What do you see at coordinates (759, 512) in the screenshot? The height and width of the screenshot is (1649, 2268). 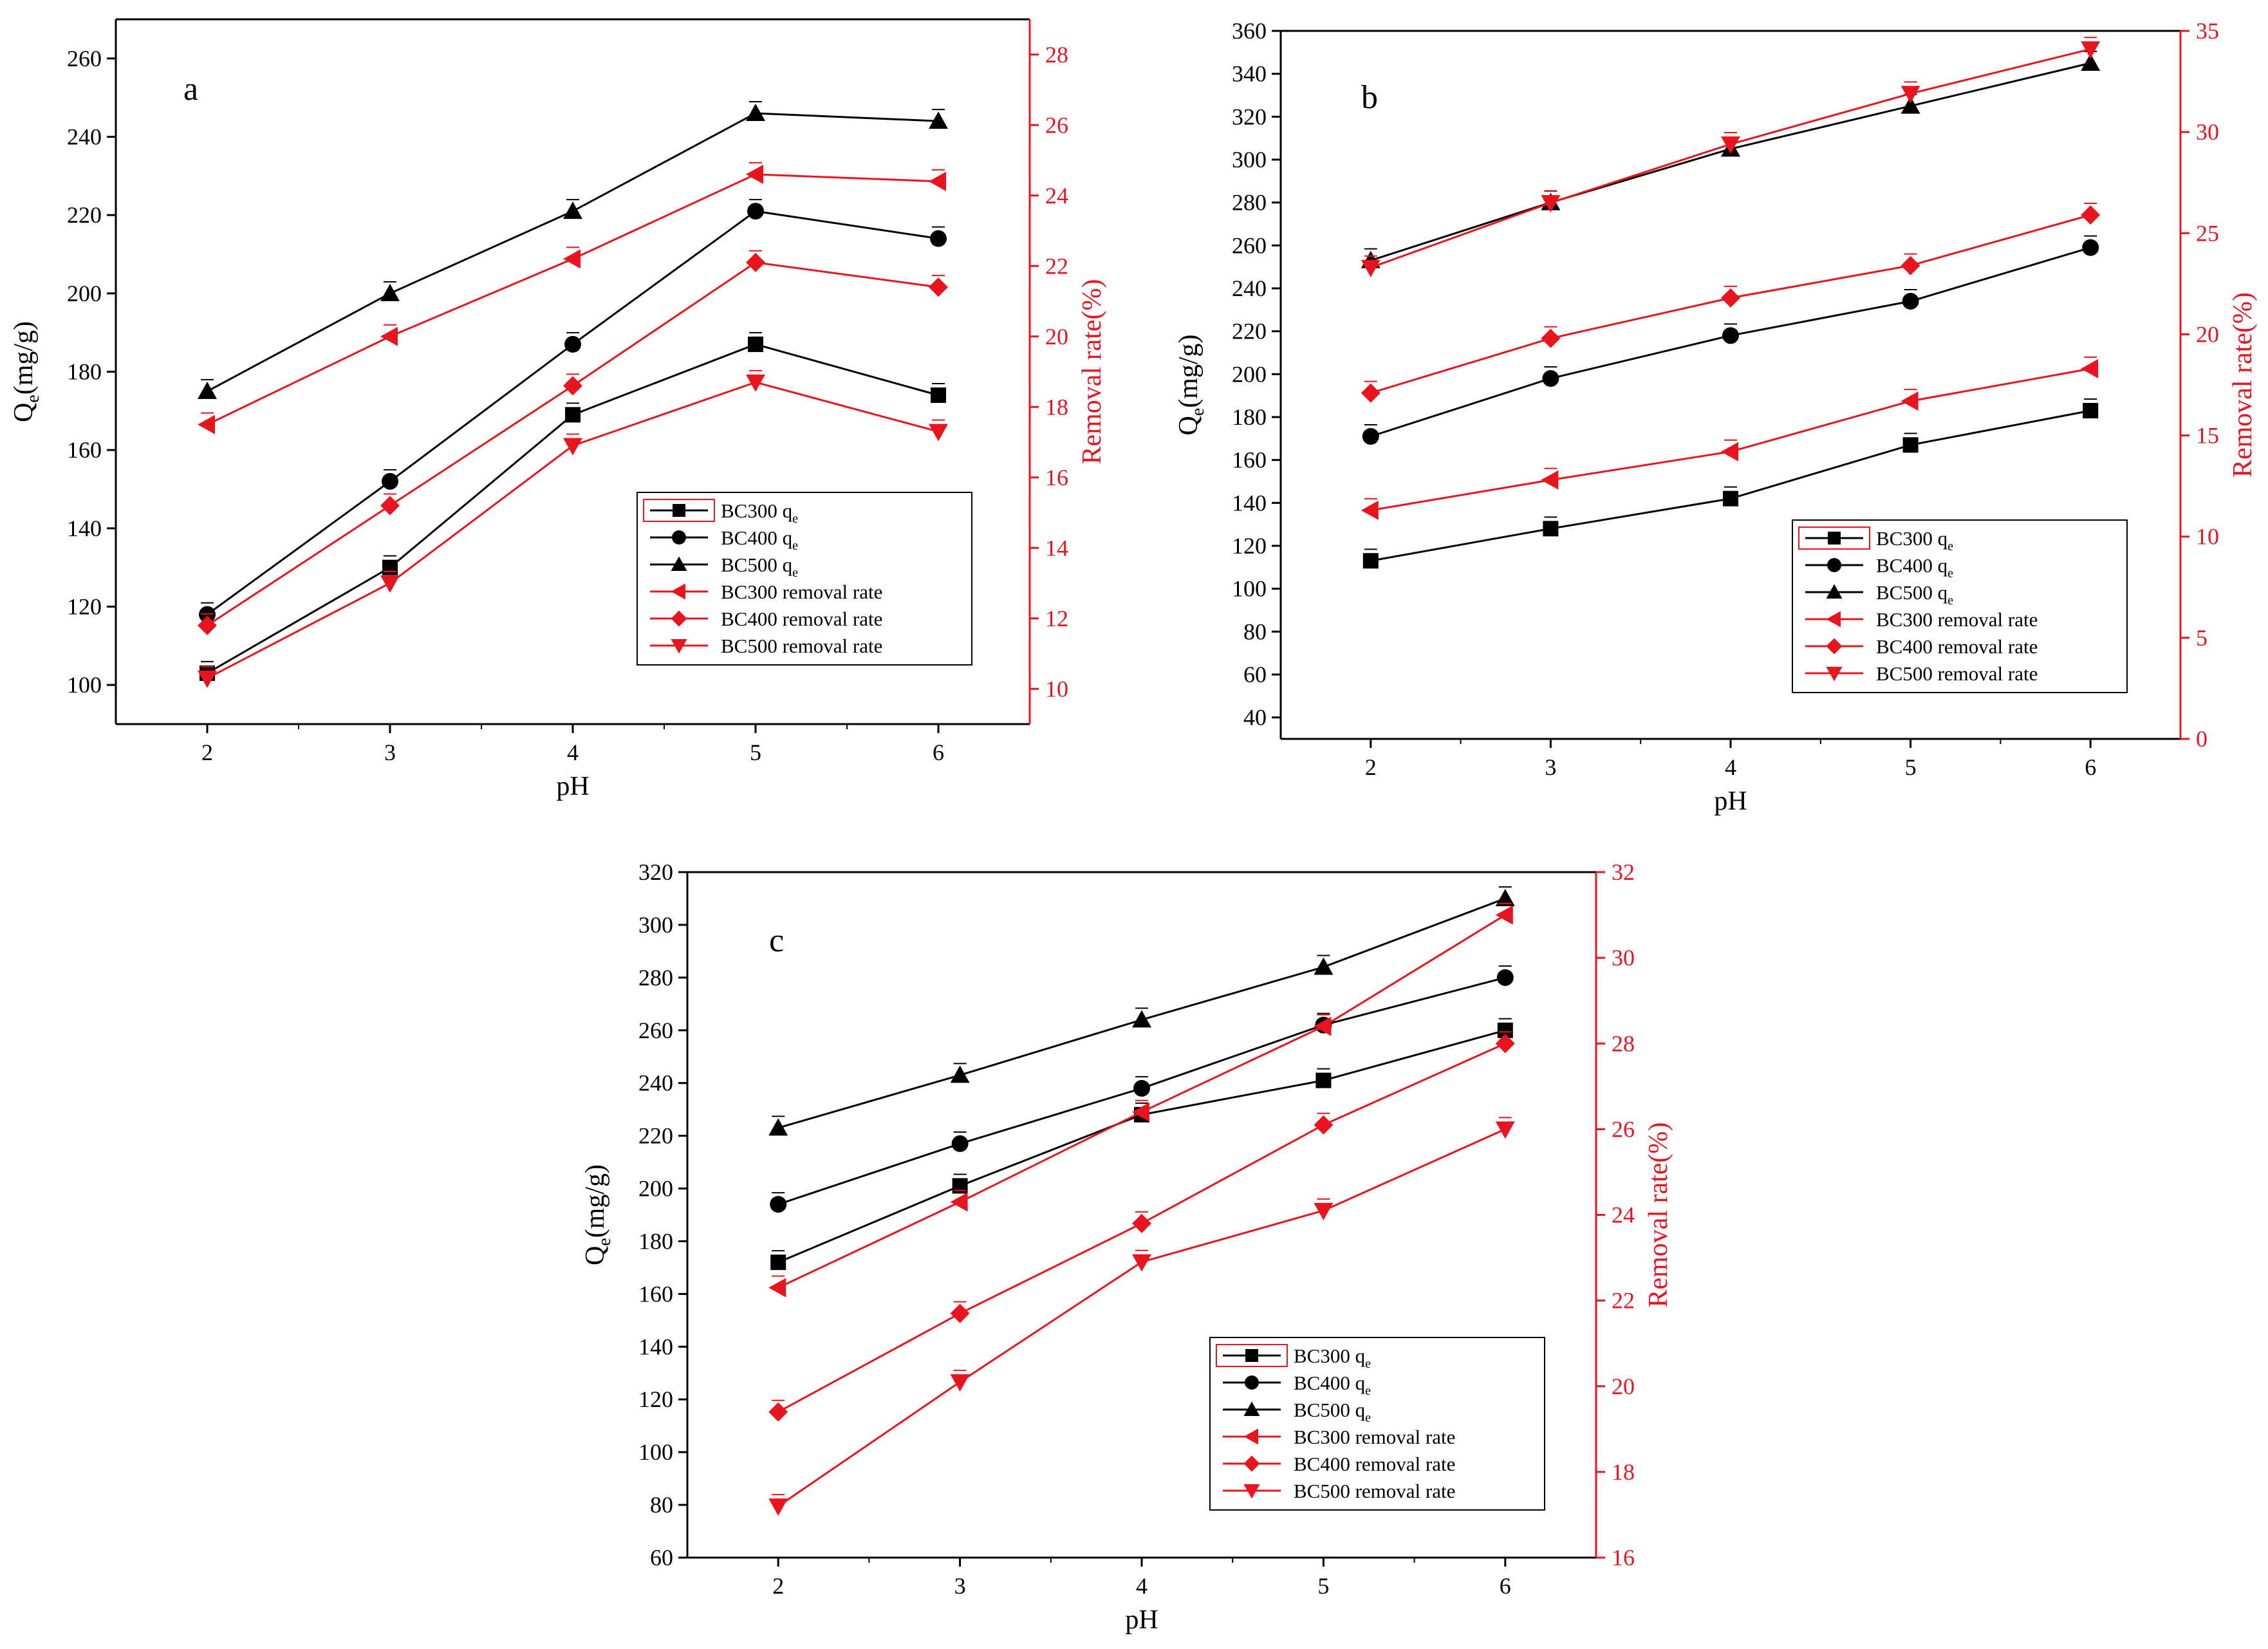 I see `legend-label: BC300 qe` at bounding box center [759, 512].